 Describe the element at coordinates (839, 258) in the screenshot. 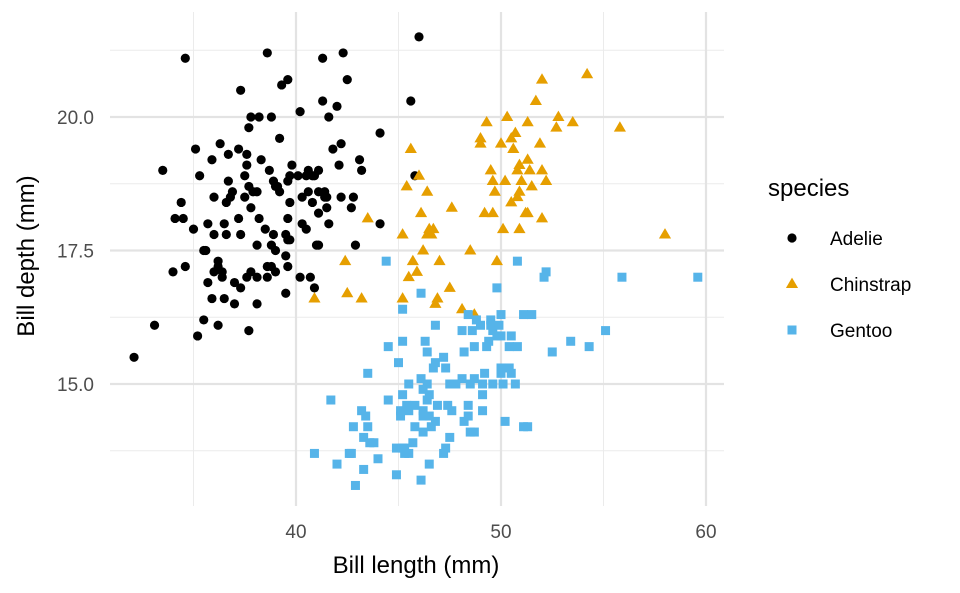

I see `legend: species Adelie Chinstrap Gentoo` at that location.